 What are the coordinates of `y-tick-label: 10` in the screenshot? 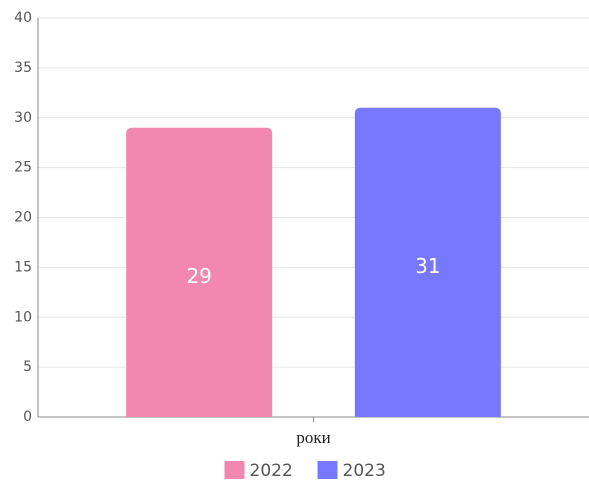 It's located at (23, 317).